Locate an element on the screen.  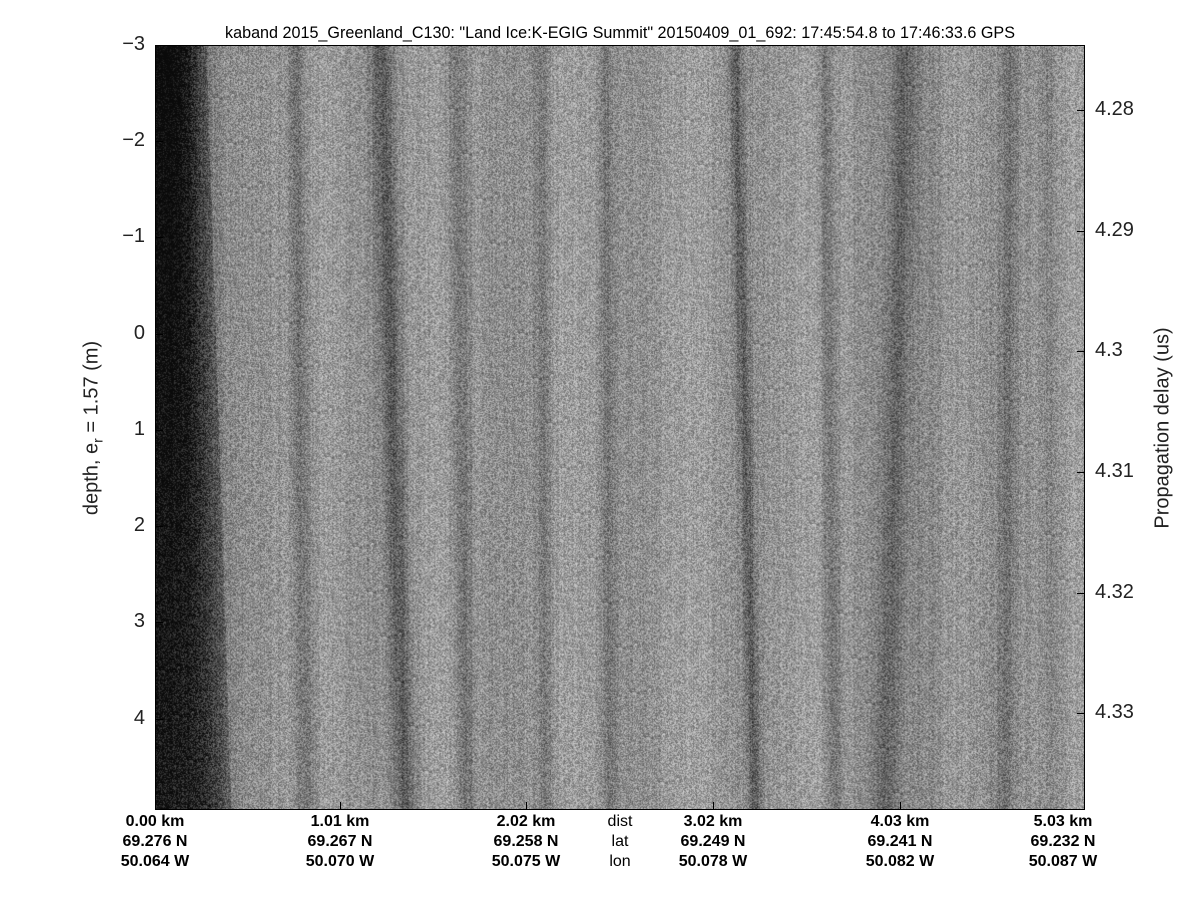
y-label-text: depth, e is located at coordinates (91, 479).